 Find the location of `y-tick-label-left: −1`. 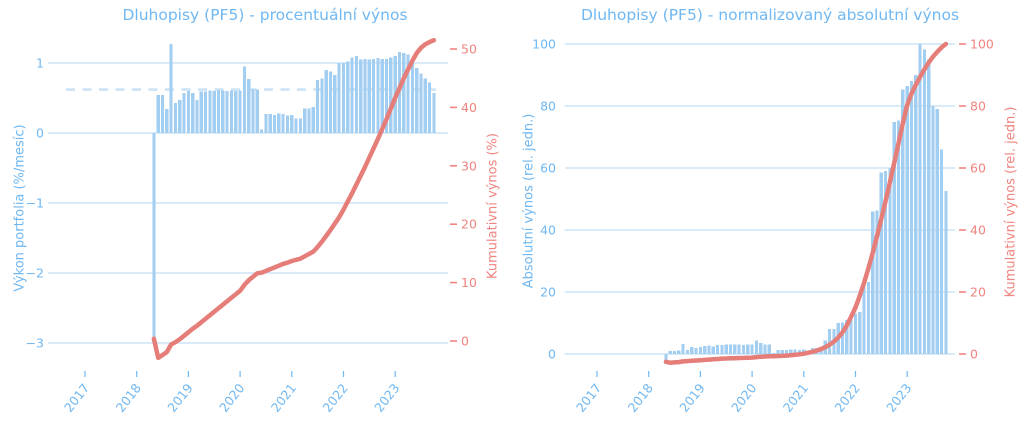

y-tick-label-left: −1 is located at coordinates (35, 203).